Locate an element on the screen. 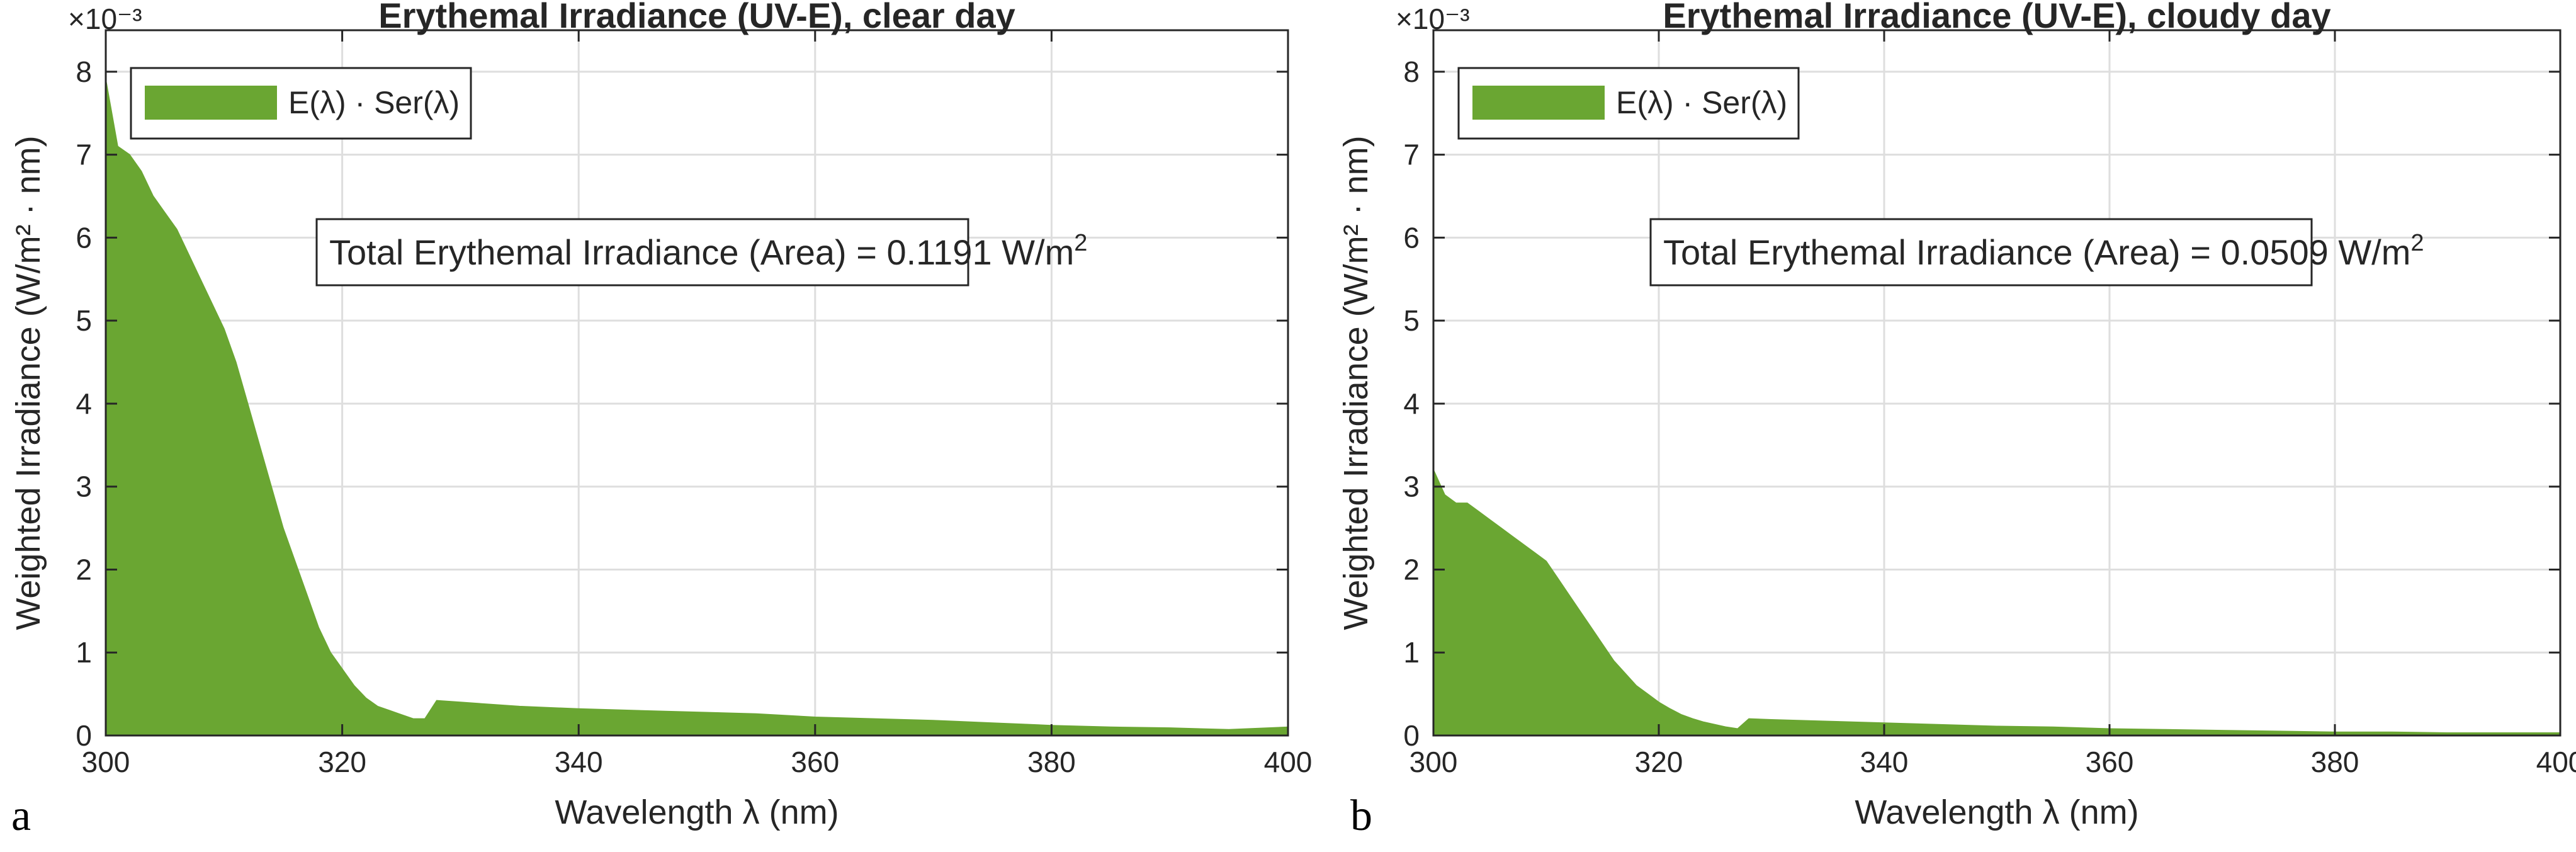 The width and height of the screenshot is (2576, 852). area-series is located at coordinates (1997, 602).